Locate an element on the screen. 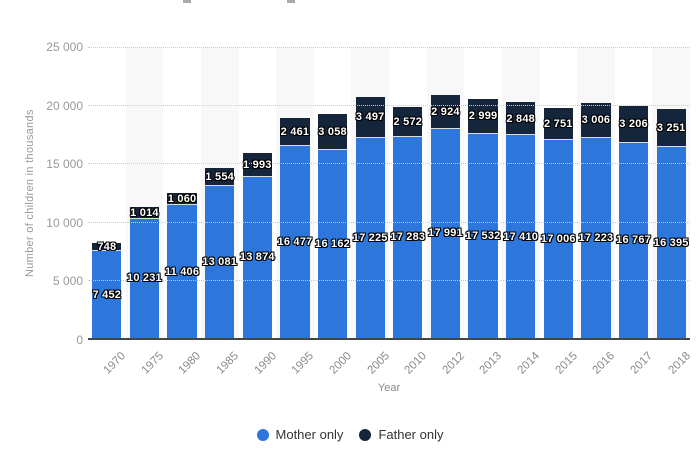 The height and width of the screenshot is (470, 700). chart-column-2018: 16 395 3 251 2018 is located at coordinates (672, 212).